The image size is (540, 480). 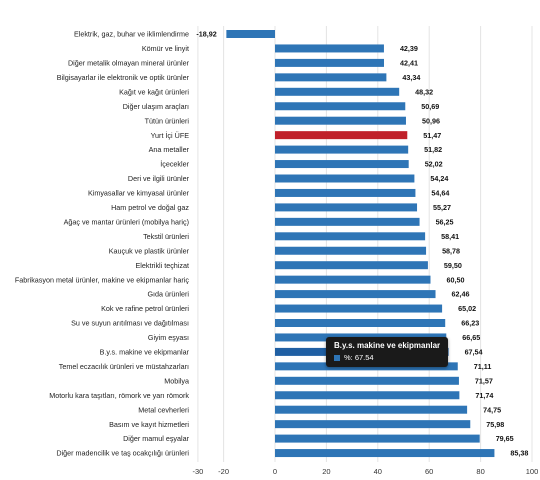 I want to click on category-label: Basım ve kayıt hizmetleri, so click(x=149, y=424).